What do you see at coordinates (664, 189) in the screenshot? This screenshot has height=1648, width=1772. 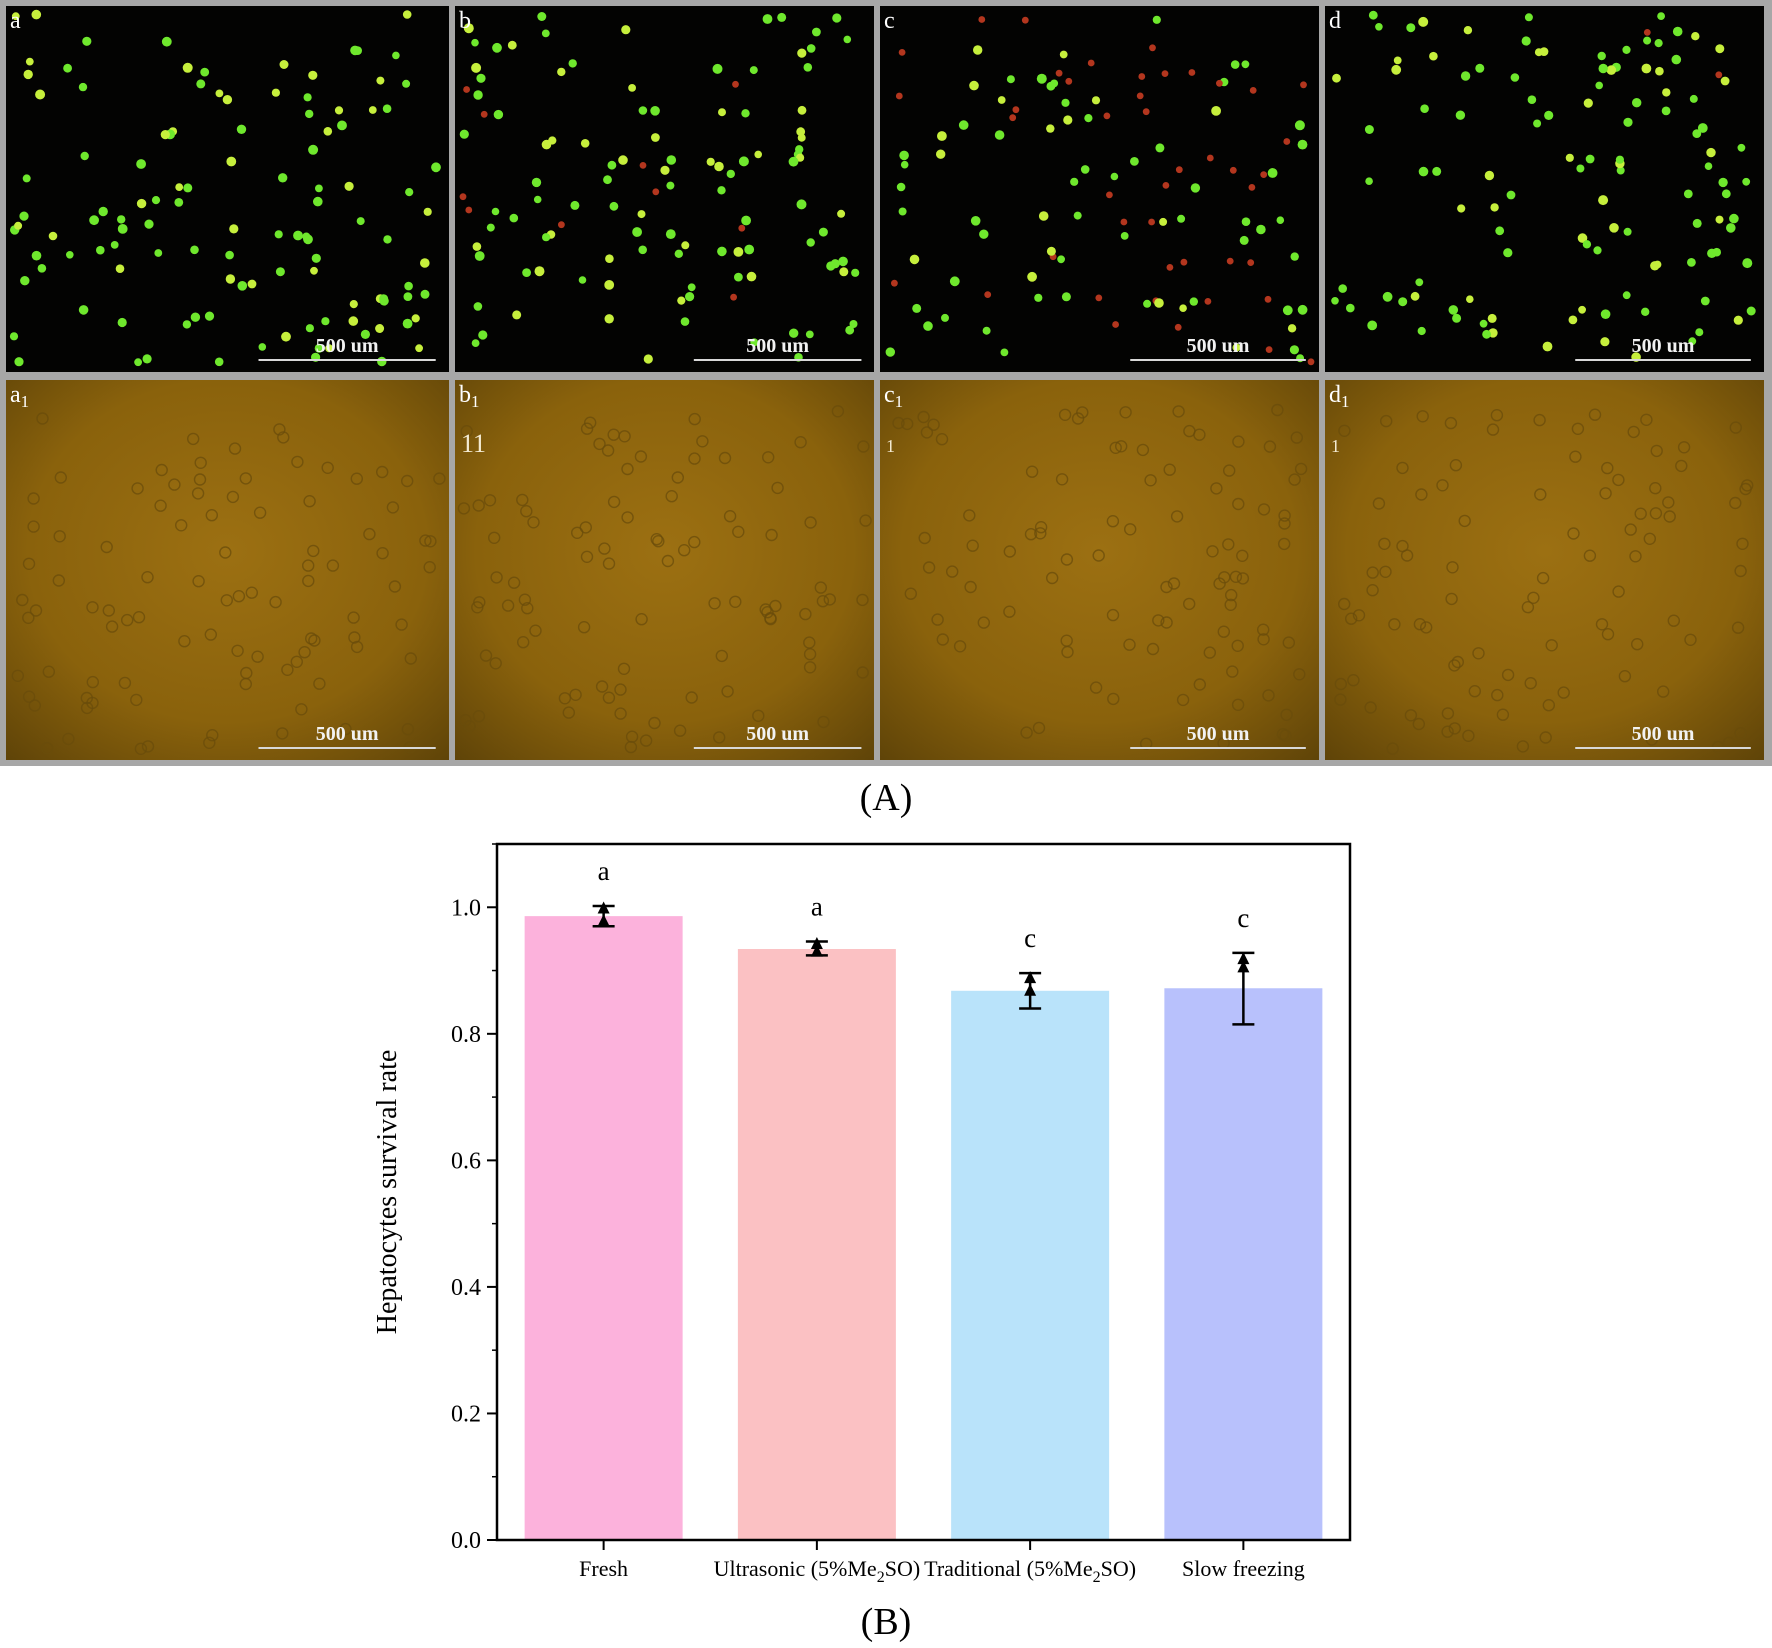 I see `micrograph-panel-b: b 500 um` at bounding box center [664, 189].